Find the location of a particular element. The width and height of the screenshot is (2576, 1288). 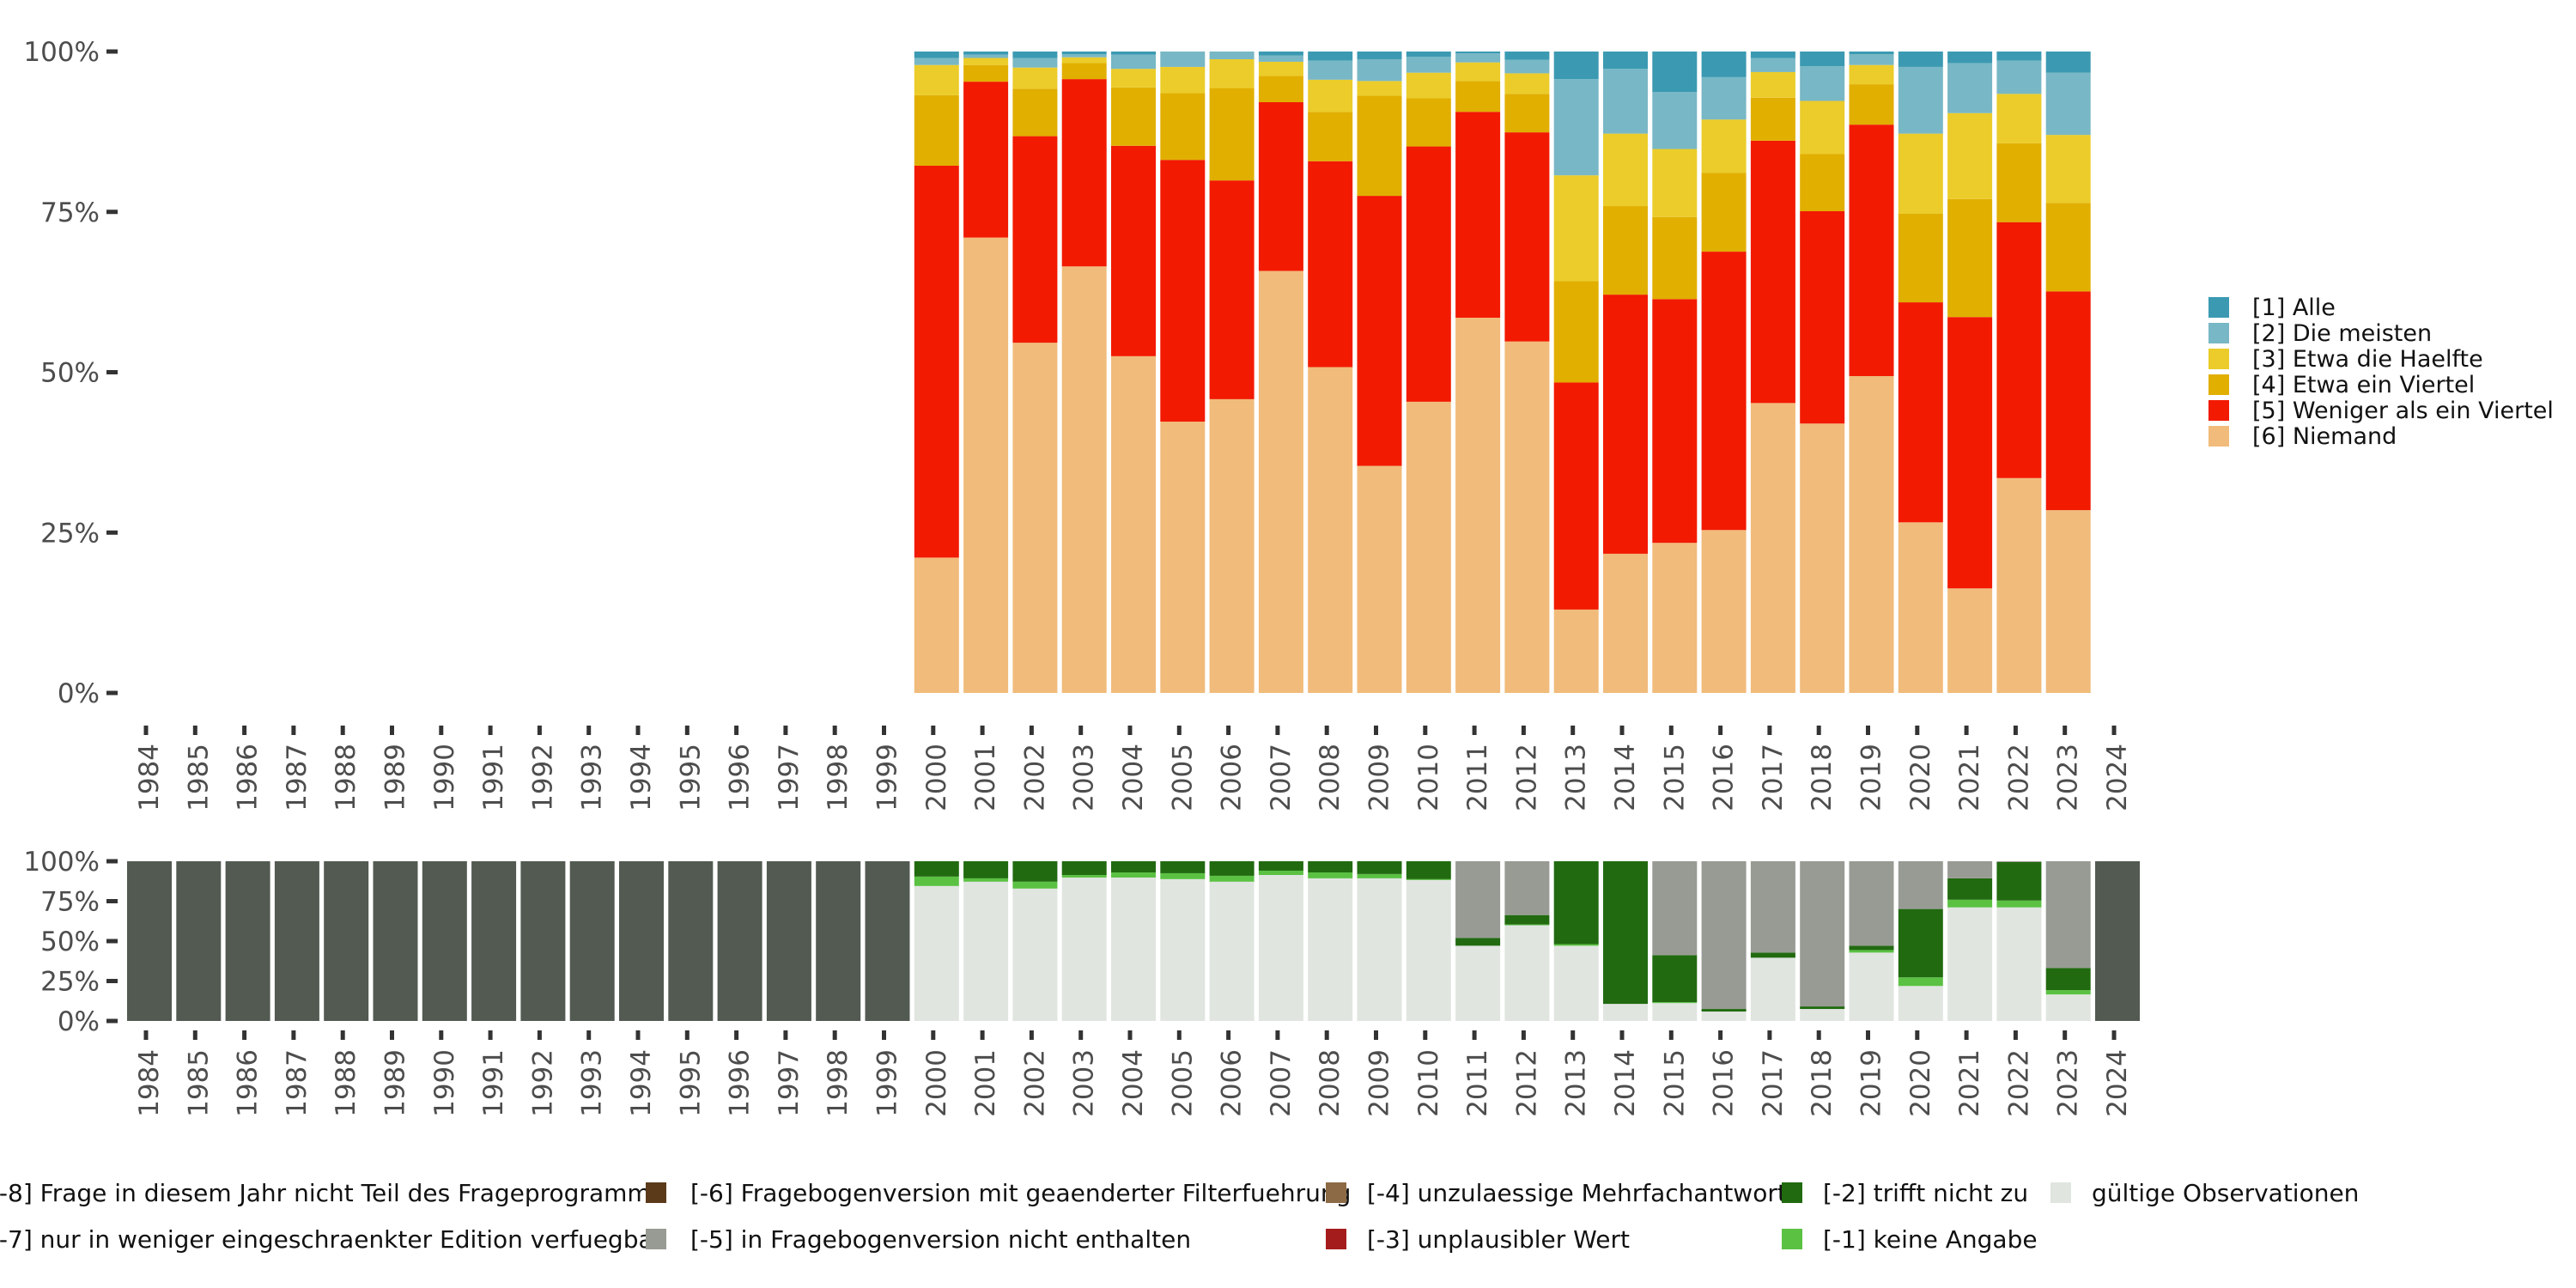

x-tick-label: 2003 is located at coordinates (1085, 1083).